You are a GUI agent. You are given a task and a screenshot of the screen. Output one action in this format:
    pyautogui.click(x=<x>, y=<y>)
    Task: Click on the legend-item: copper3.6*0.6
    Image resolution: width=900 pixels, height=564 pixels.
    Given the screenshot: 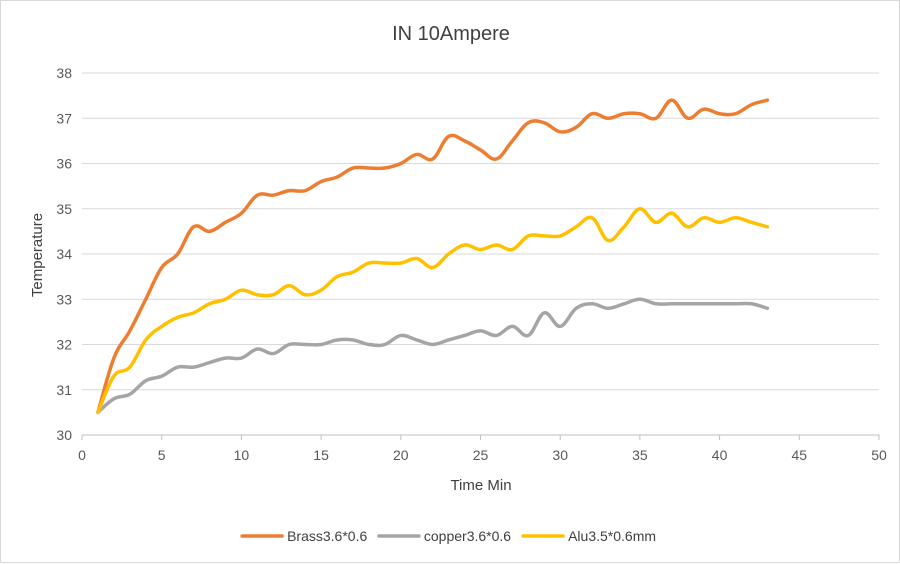 What is the action you would take?
    pyautogui.click(x=444, y=536)
    